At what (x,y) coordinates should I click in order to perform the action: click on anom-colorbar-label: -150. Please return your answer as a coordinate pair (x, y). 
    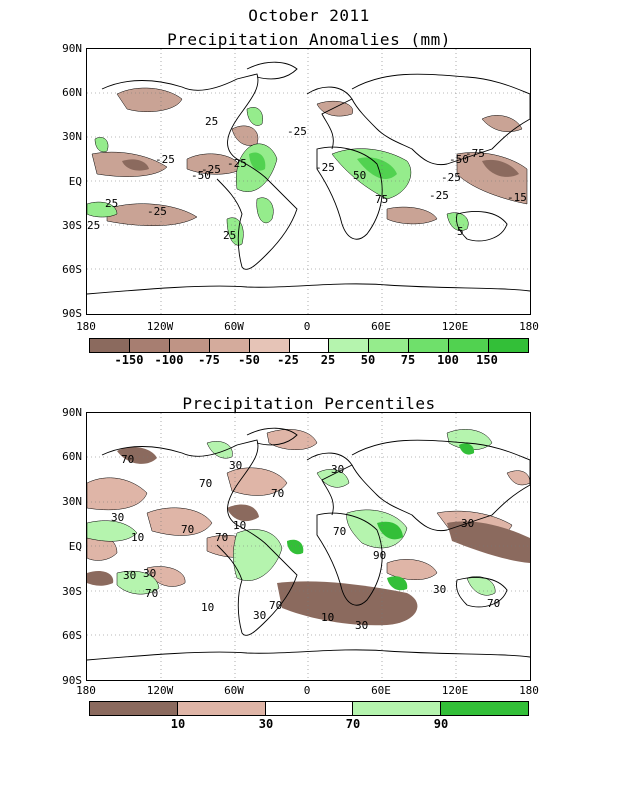
    Looking at the image, I should click on (129, 360).